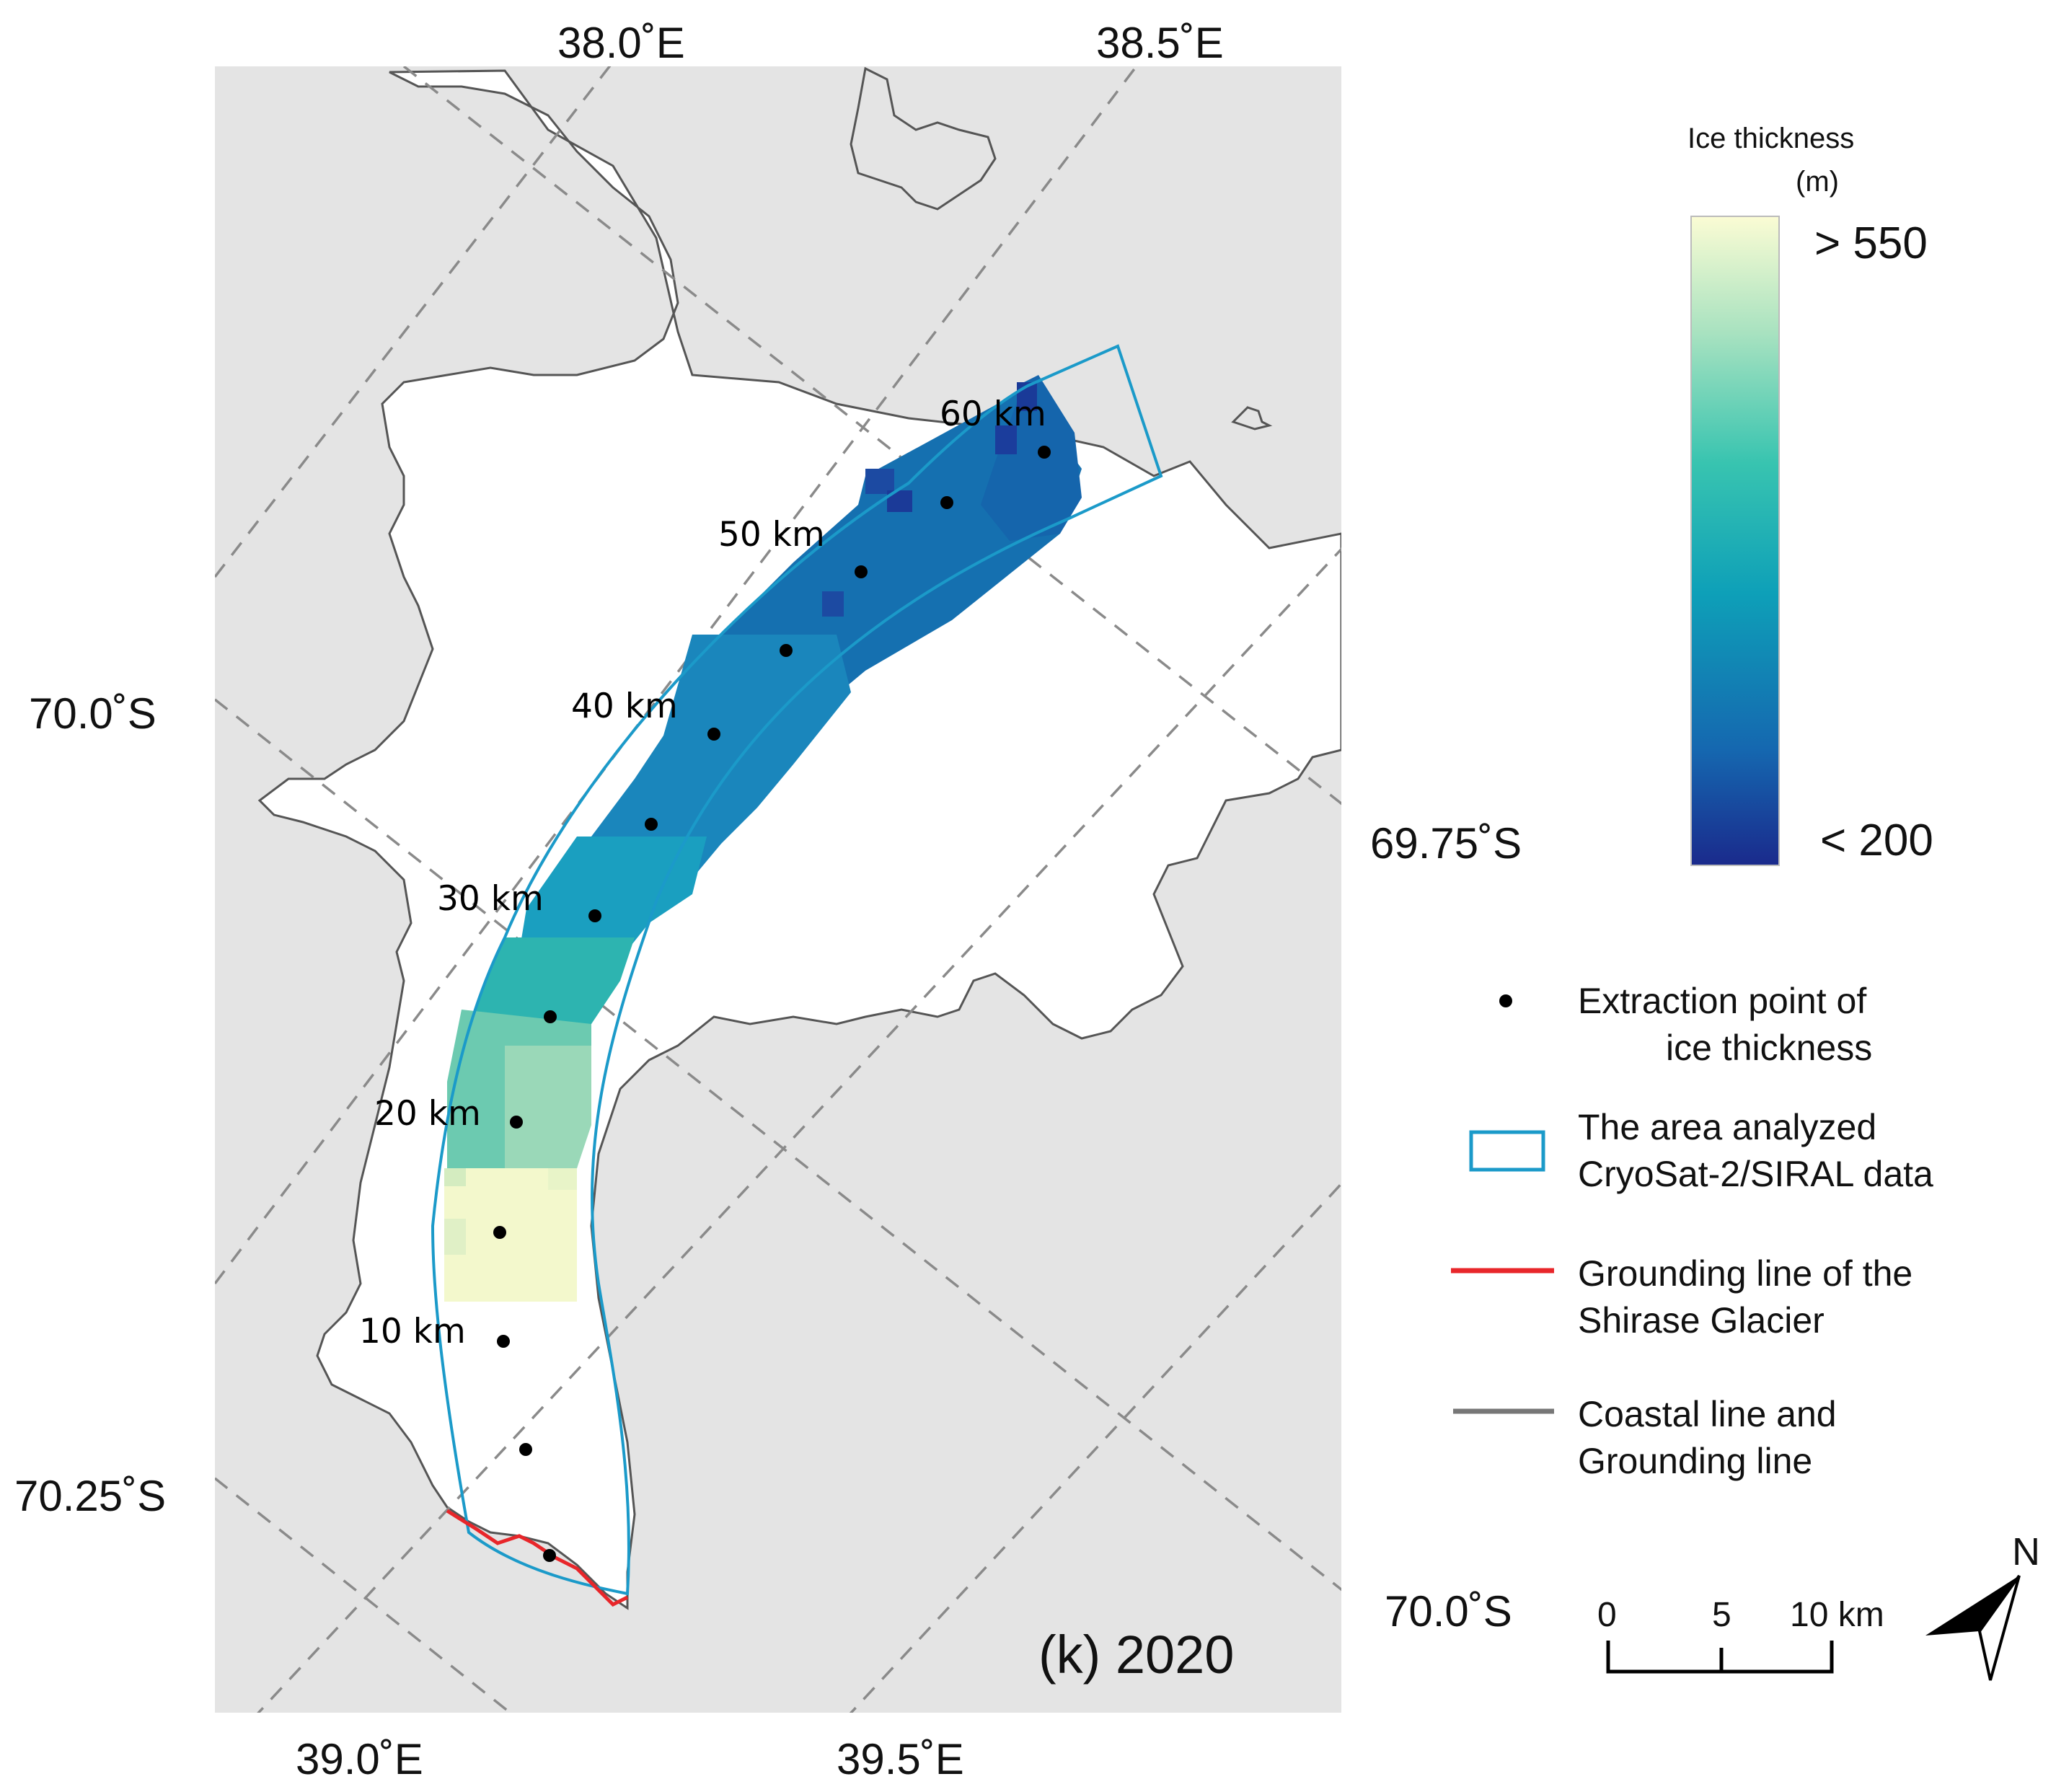 This screenshot has height=1792, width=2056. Describe the element at coordinates (1740, 1635) in the screenshot. I see `scale-bar: 0 5 10 km` at that location.